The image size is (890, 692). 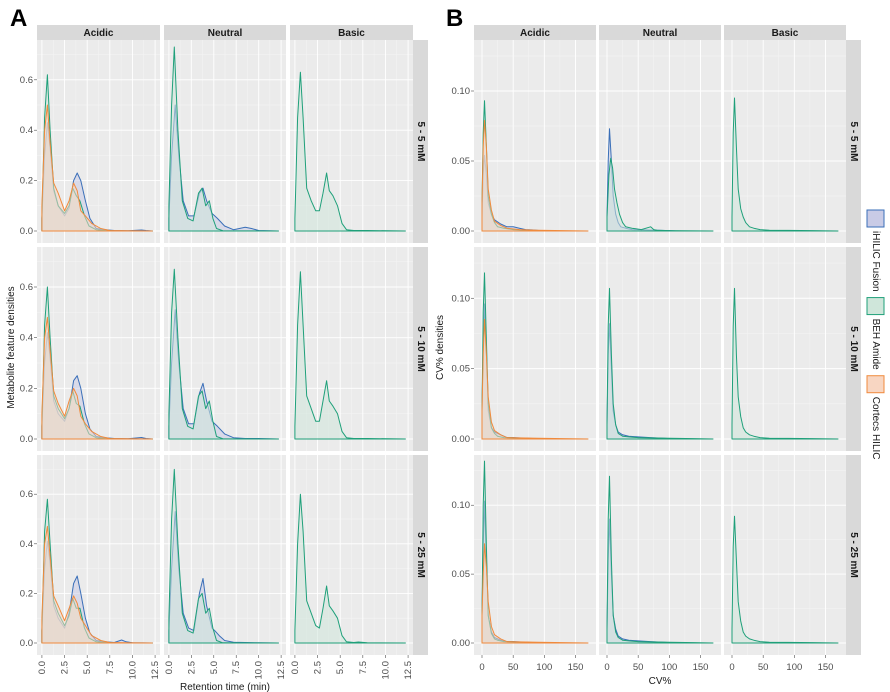 What do you see at coordinates (826, 667) in the screenshot?
I see `x-tick-label: 150` at bounding box center [826, 667].